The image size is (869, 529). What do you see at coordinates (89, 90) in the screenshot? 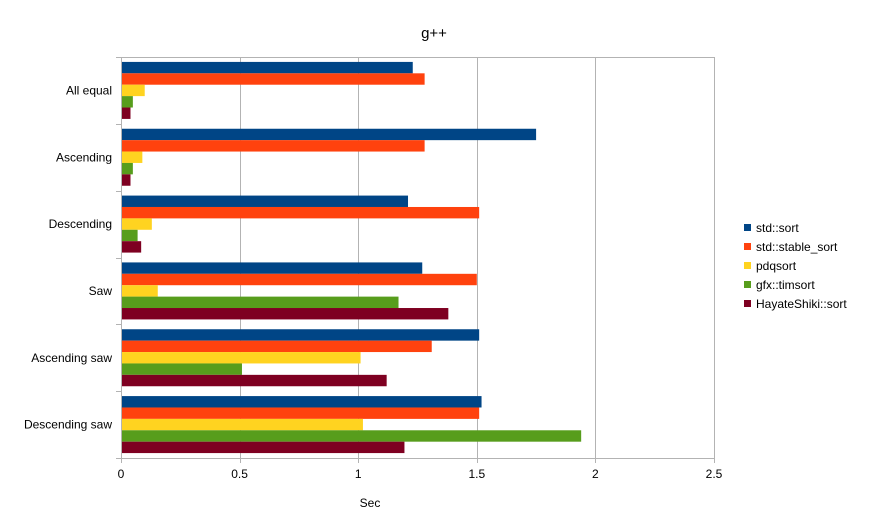
I see `category-label: All equal` at bounding box center [89, 90].